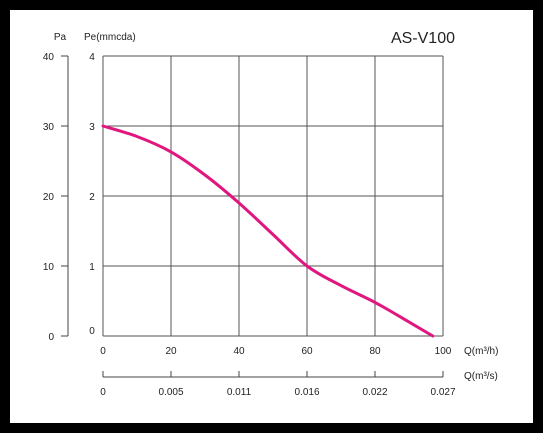 This screenshot has width=543, height=433. What do you see at coordinates (442, 392) in the screenshot?
I see `secondary-tick-label: 0.027` at bounding box center [442, 392].